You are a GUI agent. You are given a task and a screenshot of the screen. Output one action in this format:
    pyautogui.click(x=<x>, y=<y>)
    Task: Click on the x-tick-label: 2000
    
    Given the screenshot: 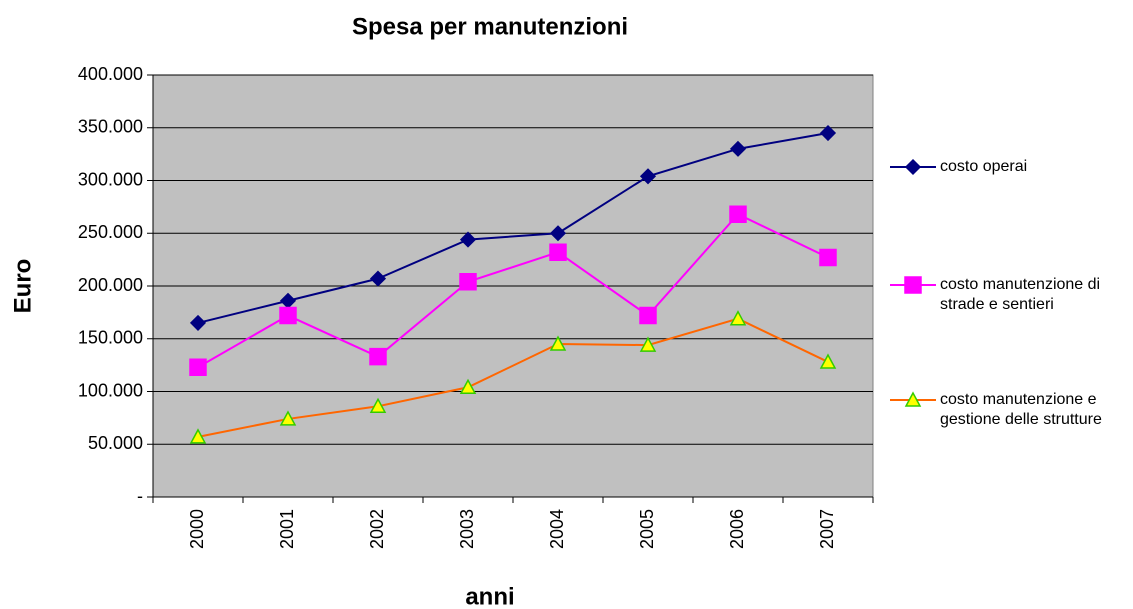 What is the action you would take?
    pyautogui.click(x=197, y=529)
    